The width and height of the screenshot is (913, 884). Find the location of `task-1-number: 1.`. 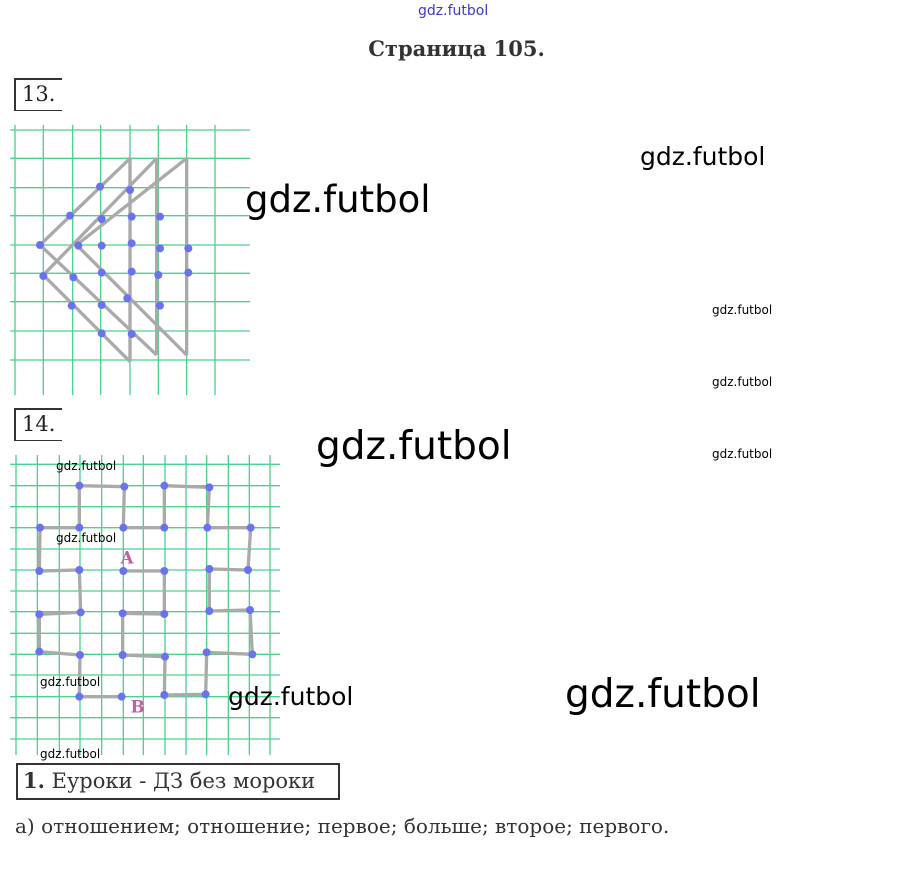

task-1-number: 1. is located at coordinates (34, 780).